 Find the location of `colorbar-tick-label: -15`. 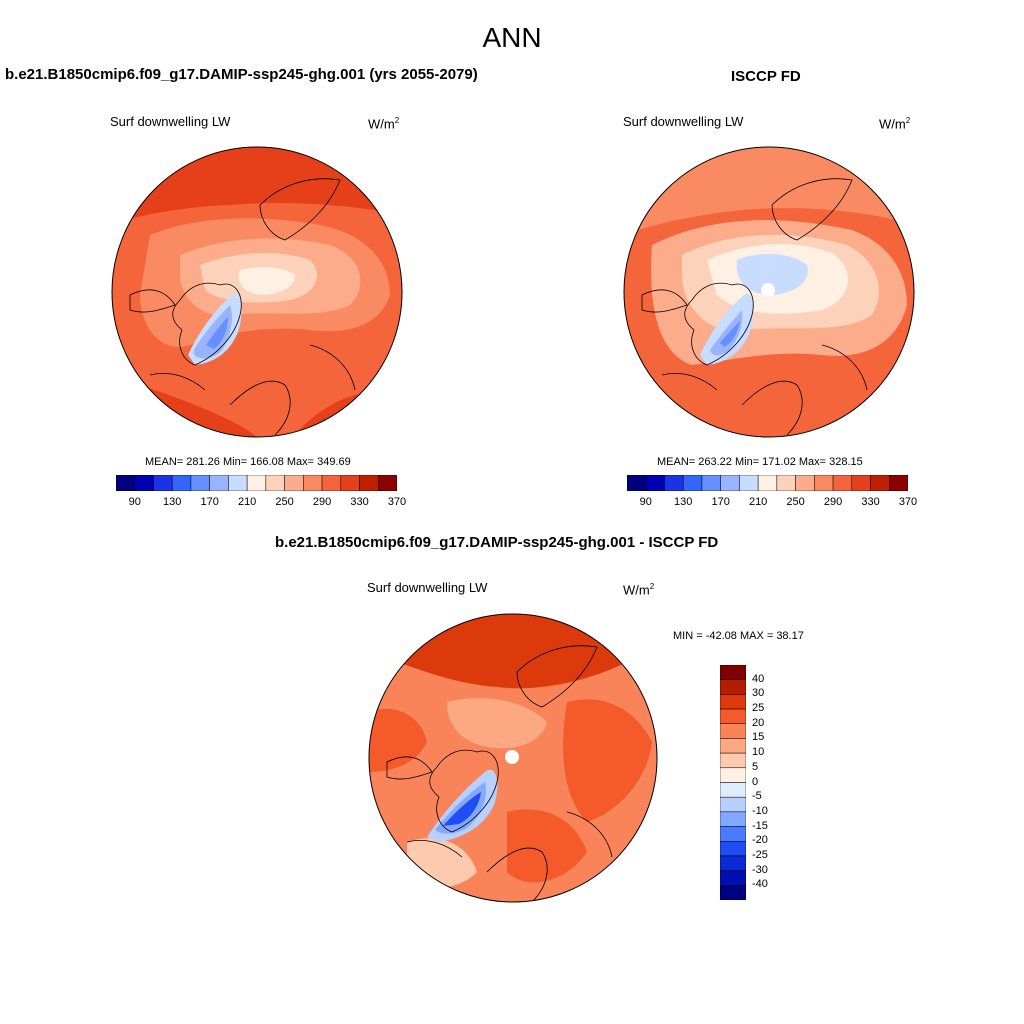

colorbar-tick-label: -15 is located at coordinates (760, 825).